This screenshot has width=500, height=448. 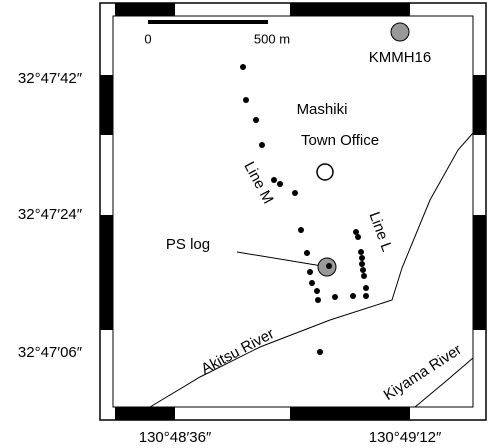 What do you see at coordinates (50, 78) in the screenshot?
I see `latitude-label: 32°47′42″` at bounding box center [50, 78].